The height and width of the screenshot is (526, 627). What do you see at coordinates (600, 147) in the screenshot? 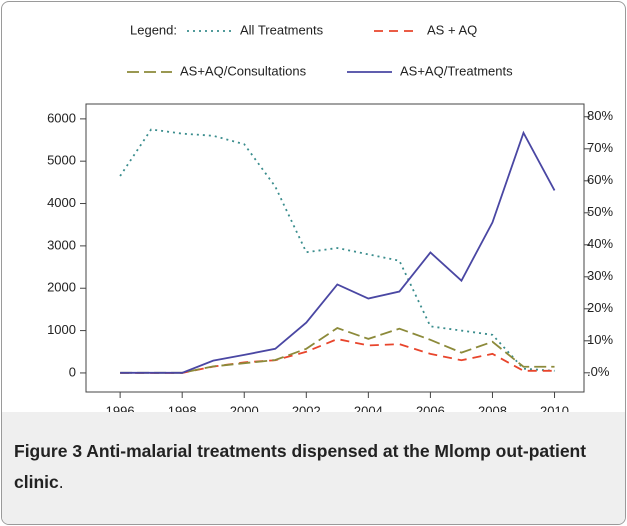
I see `y2-tick-label: 70%` at bounding box center [600, 147].